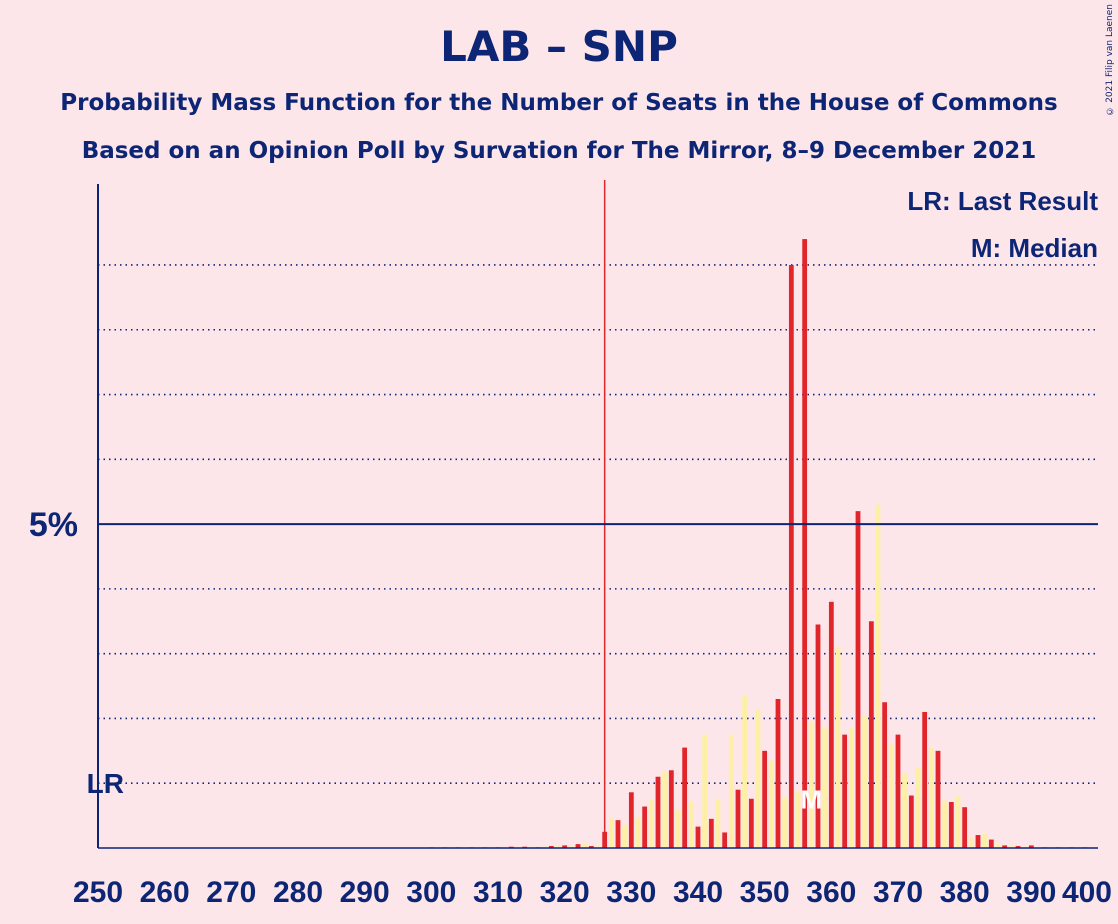  I want to click on x-tick-label: 300, so click(431, 892).